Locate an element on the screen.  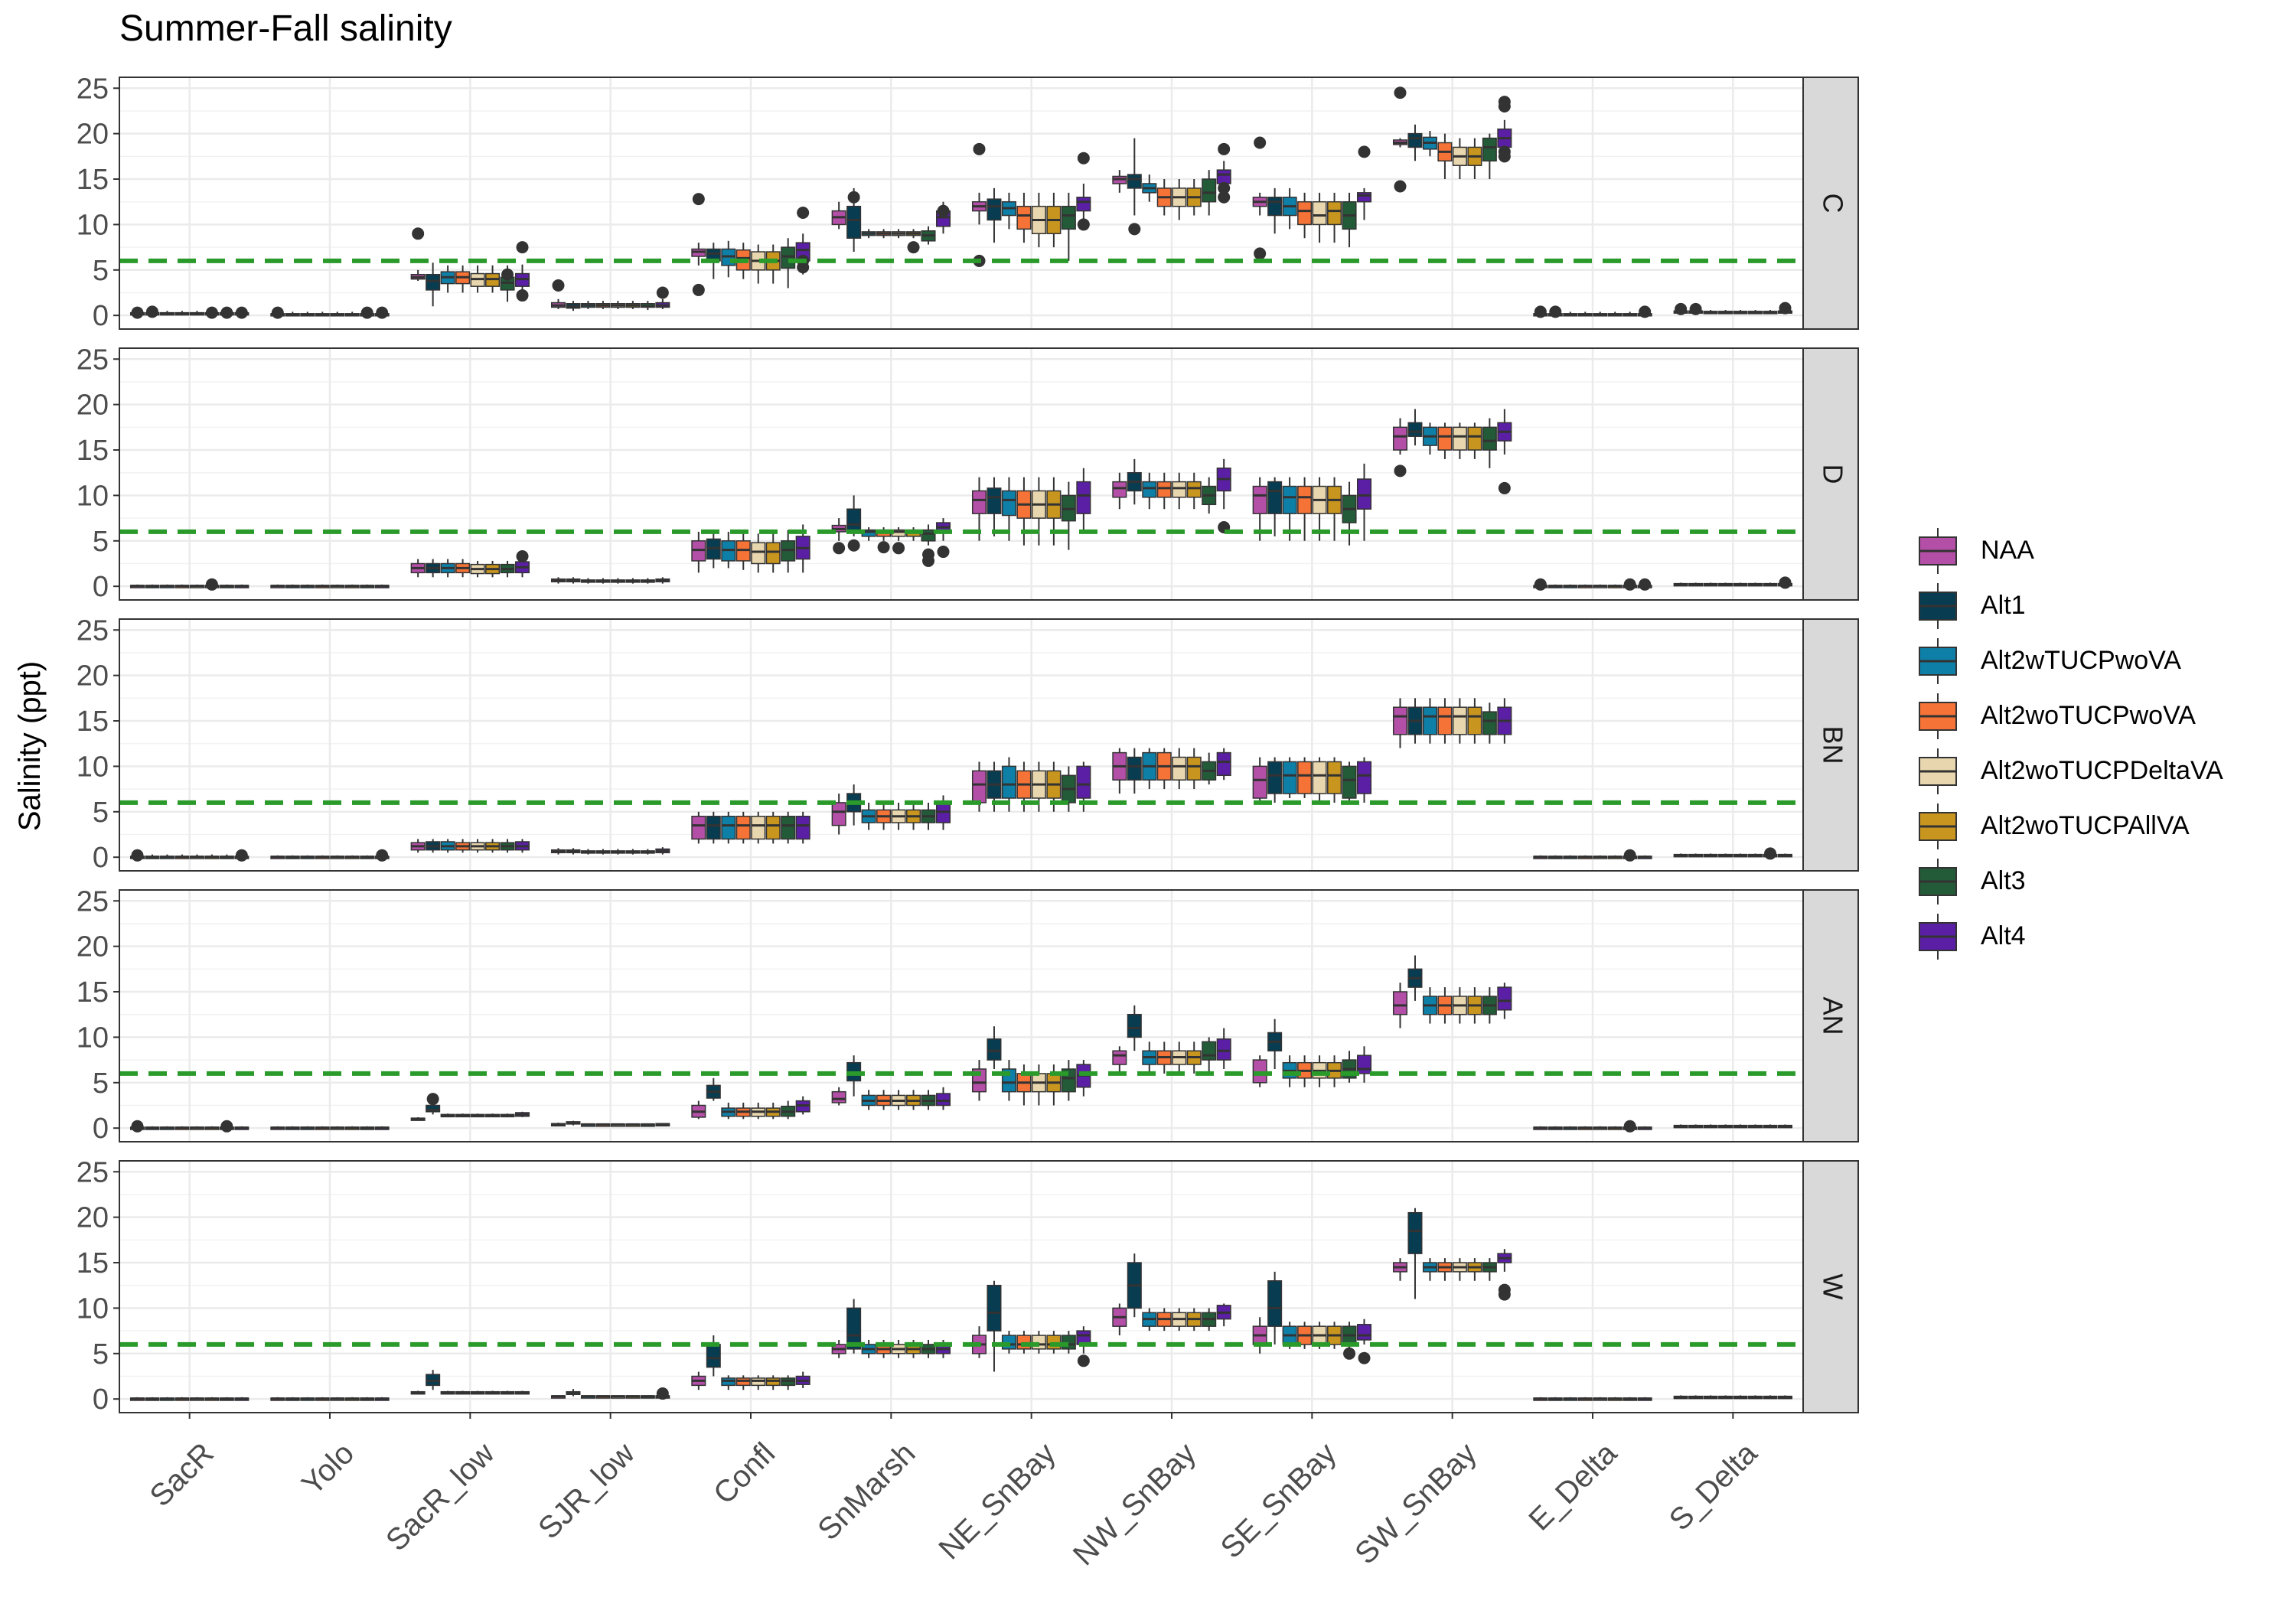
box-SW_SnBay-Alt1 is located at coordinates (1415, 427).